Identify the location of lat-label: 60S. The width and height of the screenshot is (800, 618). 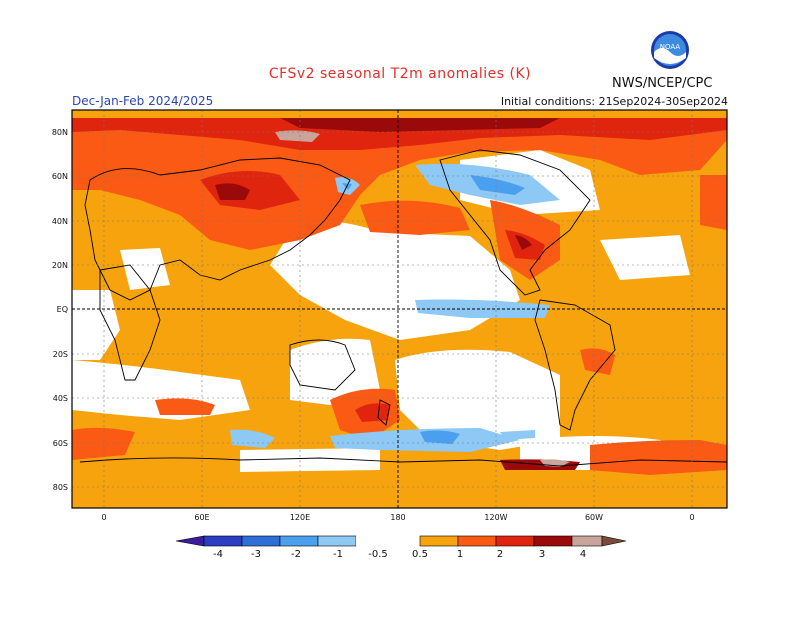
(60, 443).